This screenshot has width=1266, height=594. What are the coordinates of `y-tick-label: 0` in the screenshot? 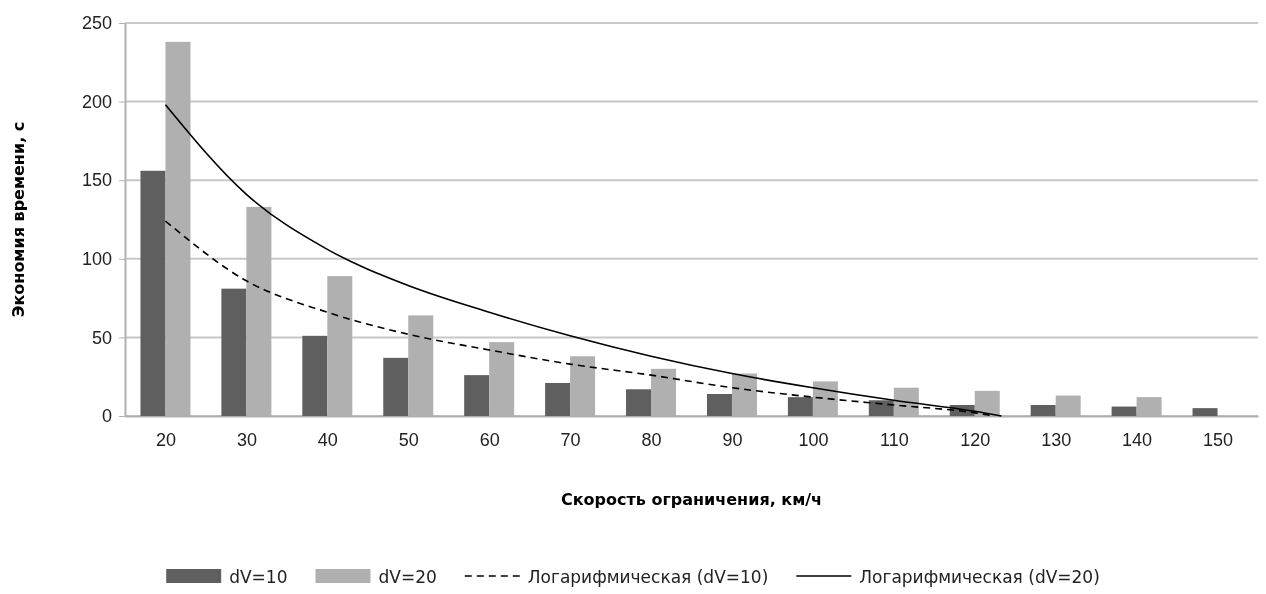 It's located at (106, 416).